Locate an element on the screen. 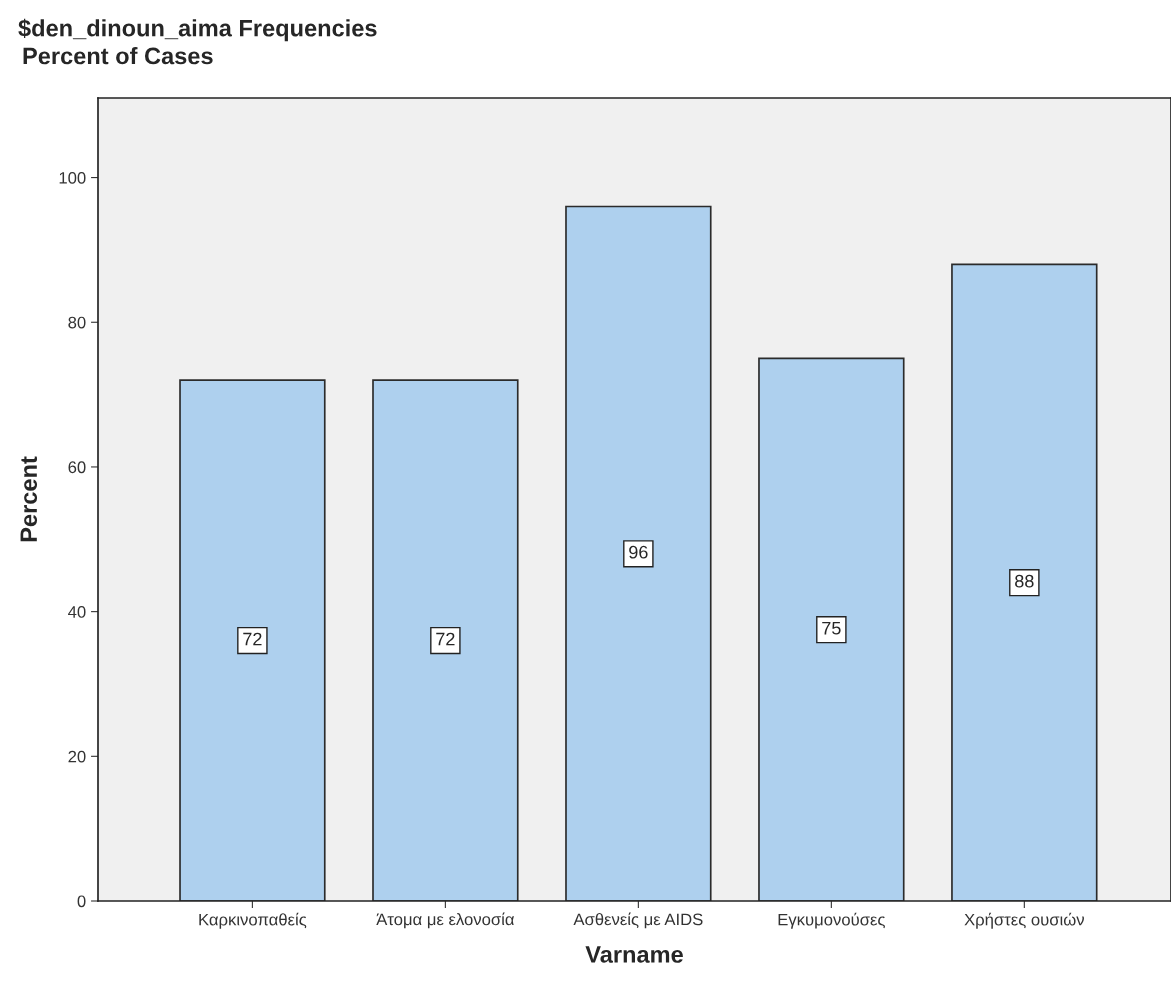  y-tick-label: 0 is located at coordinates (81, 901).